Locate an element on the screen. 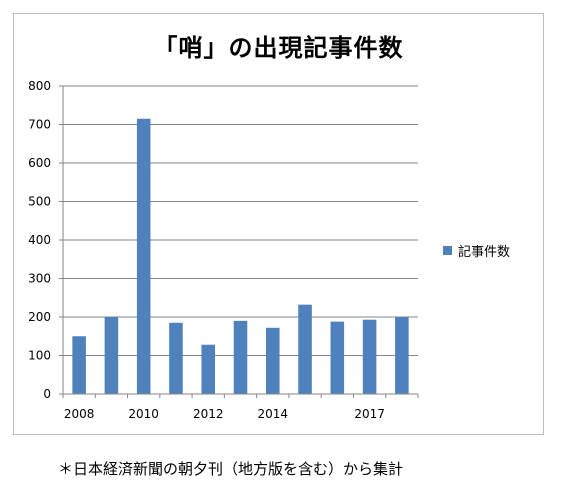 This screenshot has height=487, width=561. y-tick-label: 400 is located at coordinates (39, 240).